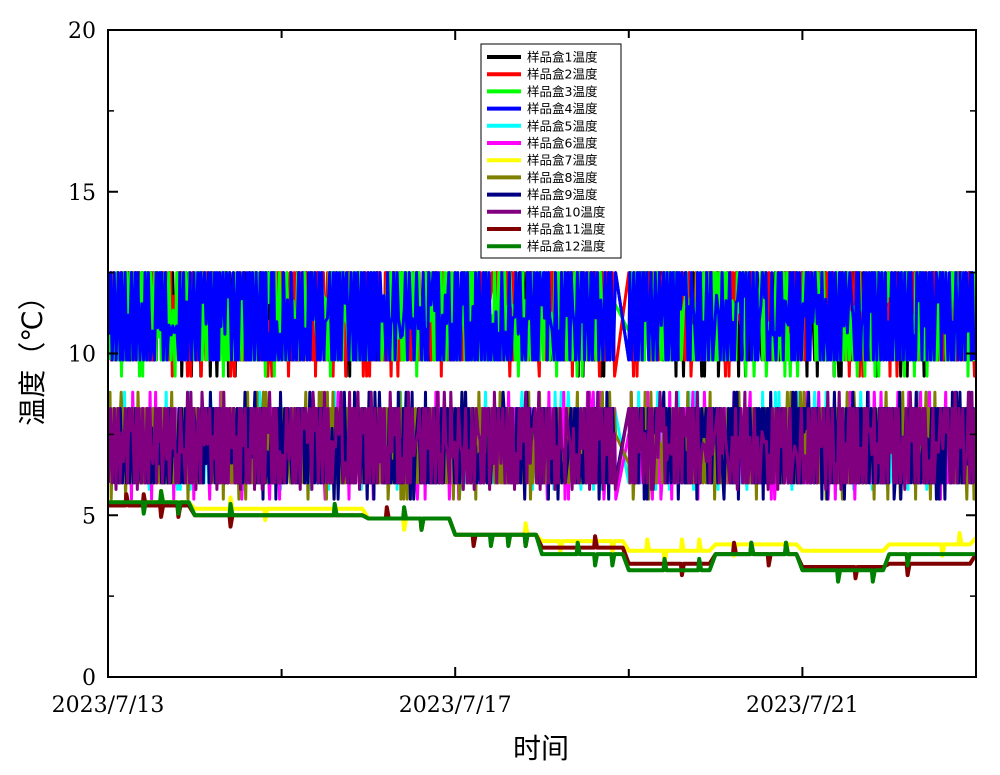 Image resolution: width=1000 pixels, height=775 pixels. Describe the element at coordinates (541, 748) in the screenshot. I see `x-axis-title: 时间` at that location.